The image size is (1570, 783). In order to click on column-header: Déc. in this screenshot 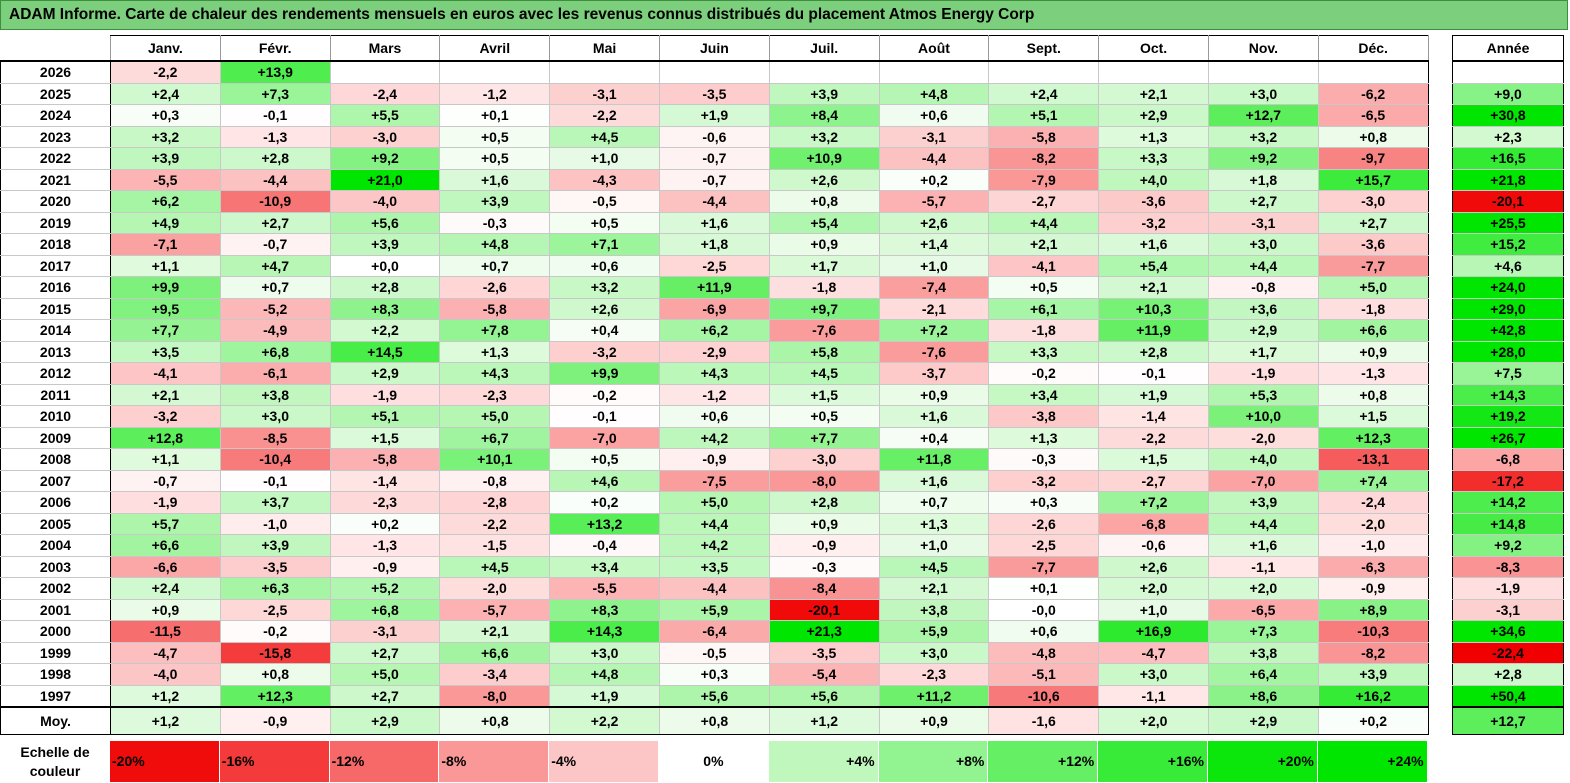, I will do `click(1373, 48)`.